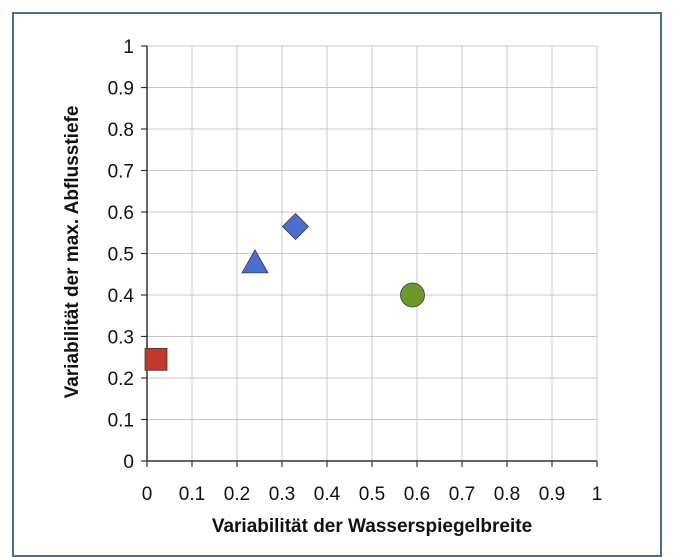  I want to click on x-tick-label: 1, so click(597, 494).